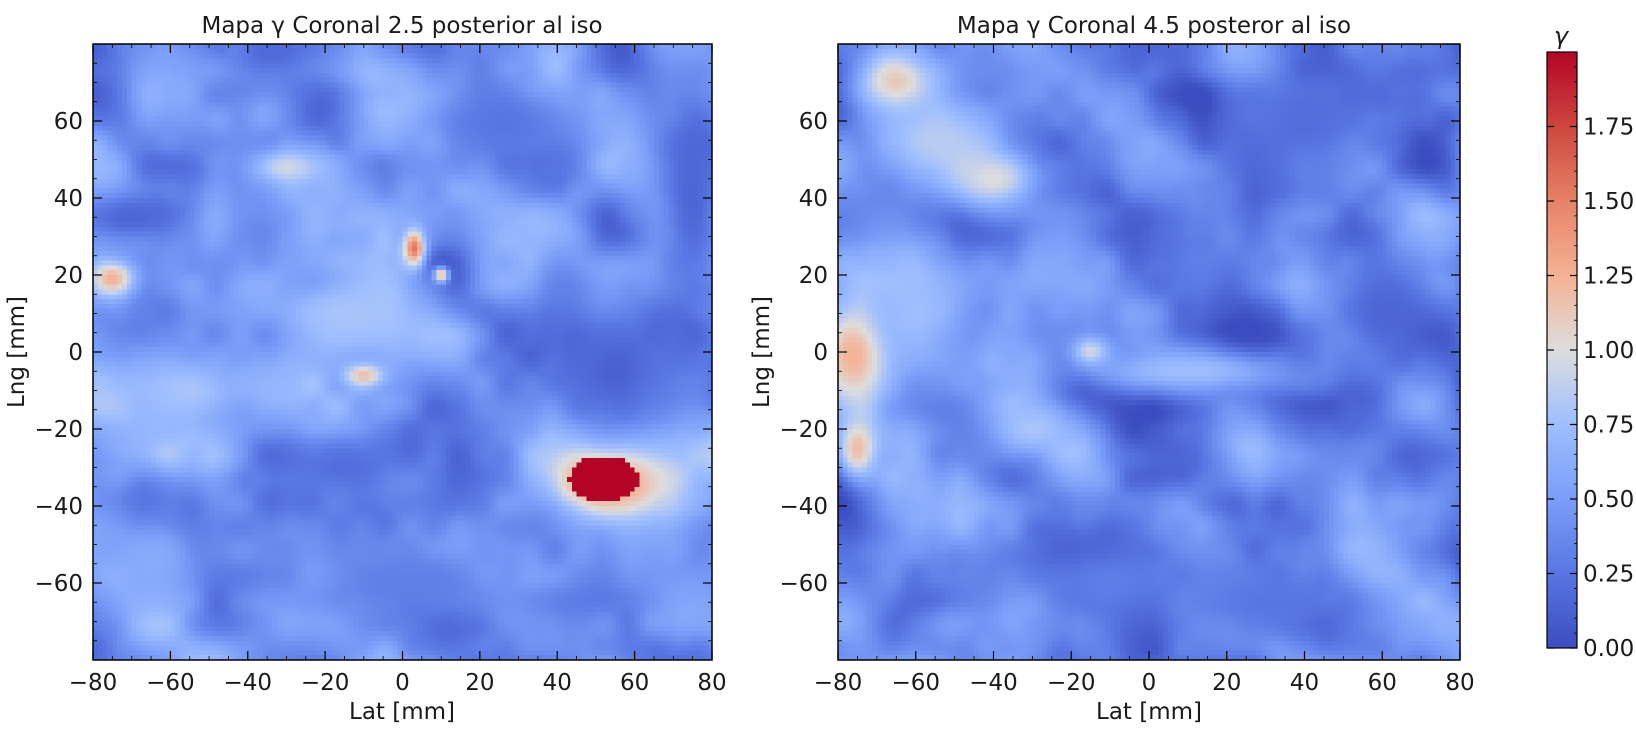 The width and height of the screenshot is (1636, 740). Describe the element at coordinates (1608, 128) in the screenshot. I see `colorbar-tick-label: 1.75` at that location.